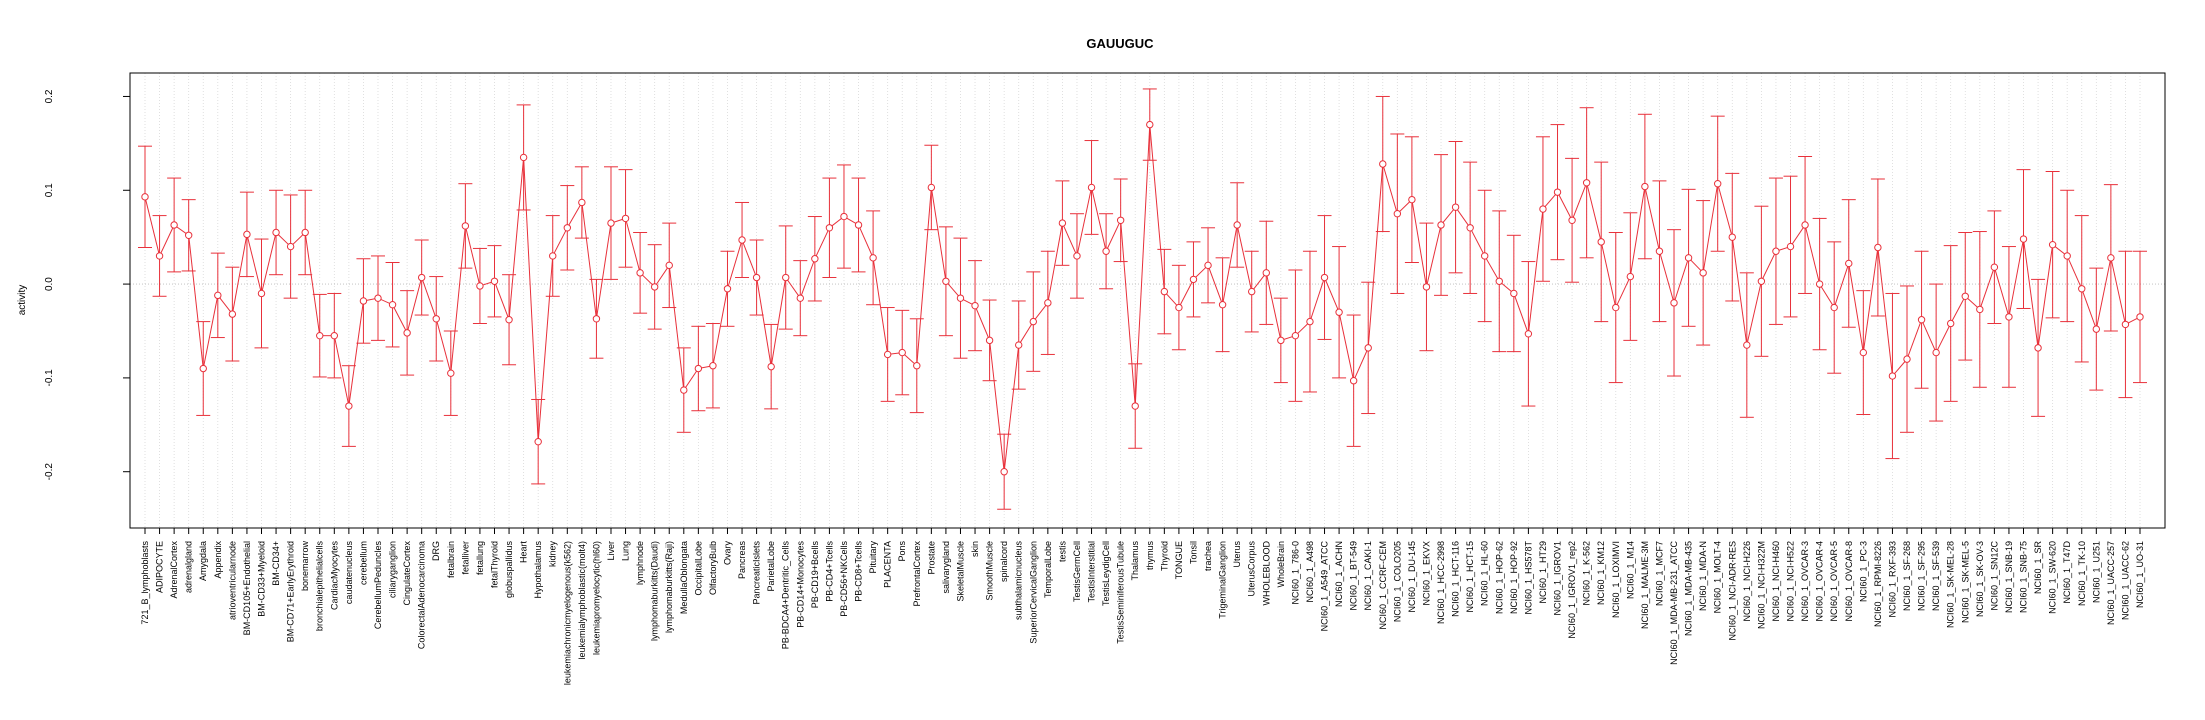 This screenshot has width=2205, height=720. I want to click on x-tick-label: OccipitalLobe, so click(698, 568).